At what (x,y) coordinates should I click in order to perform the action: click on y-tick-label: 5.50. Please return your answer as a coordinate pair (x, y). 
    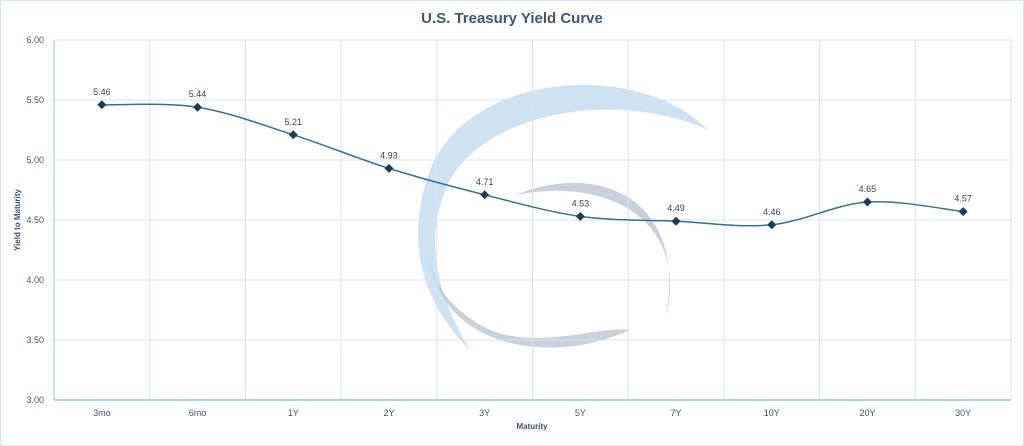
    Looking at the image, I should click on (35, 100).